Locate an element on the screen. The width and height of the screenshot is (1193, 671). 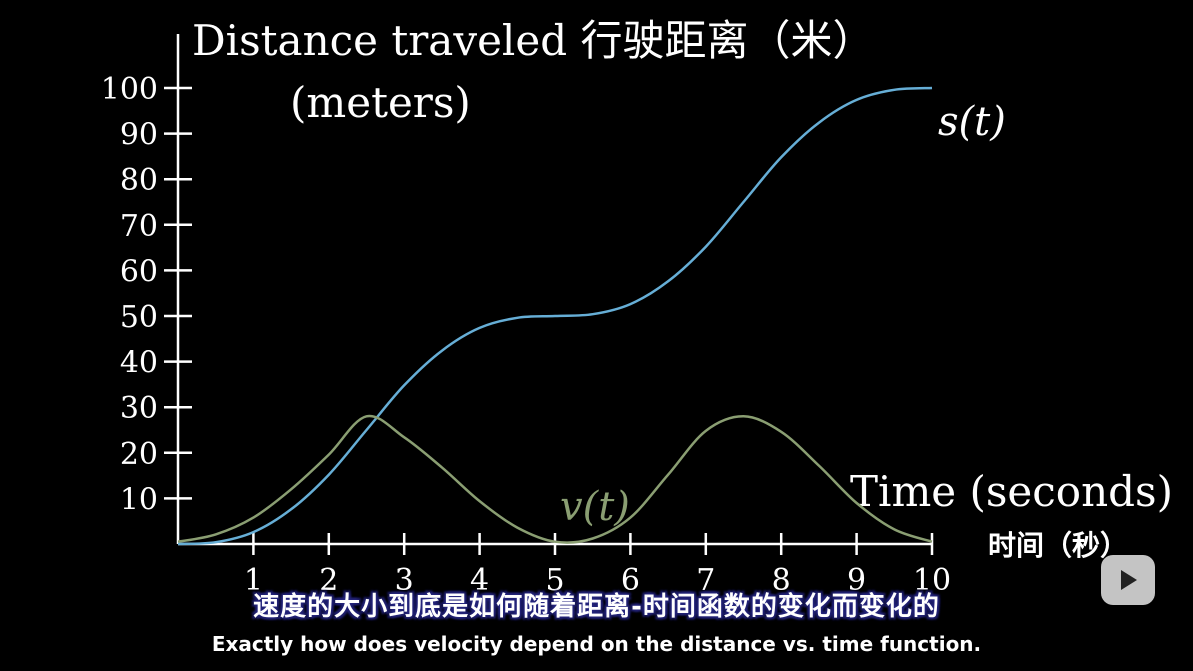
x-axis-label: Time (seconds) is located at coordinates (1011, 491).